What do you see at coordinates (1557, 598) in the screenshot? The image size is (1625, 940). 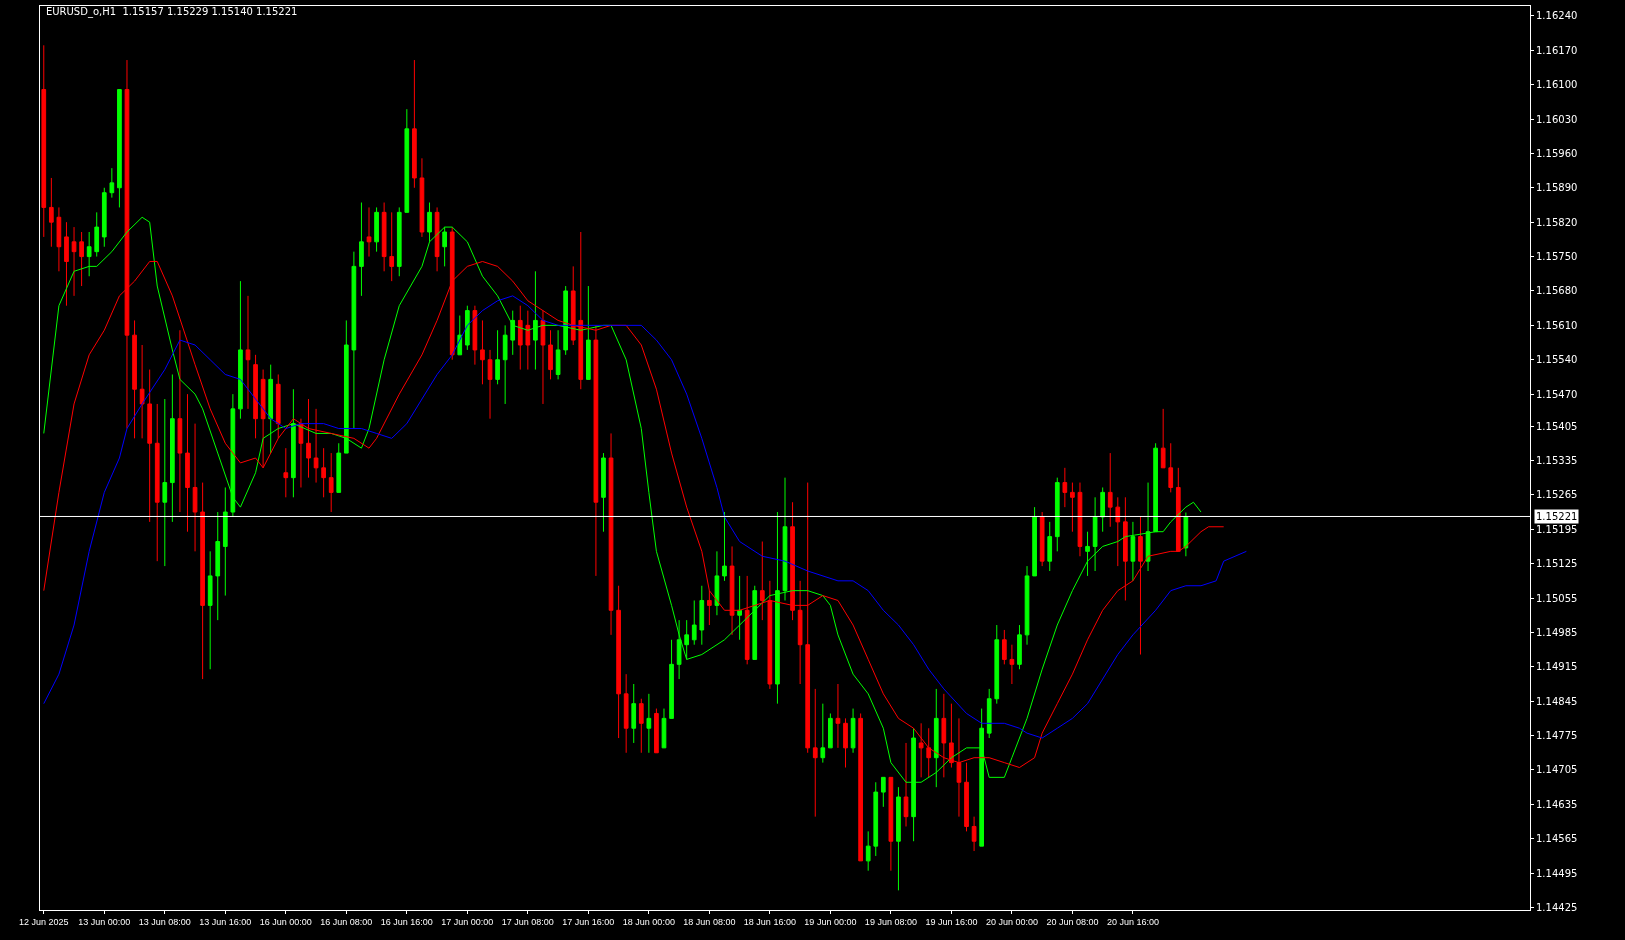 I see `y-tick-label: 1.15055` at bounding box center [1557, 598].